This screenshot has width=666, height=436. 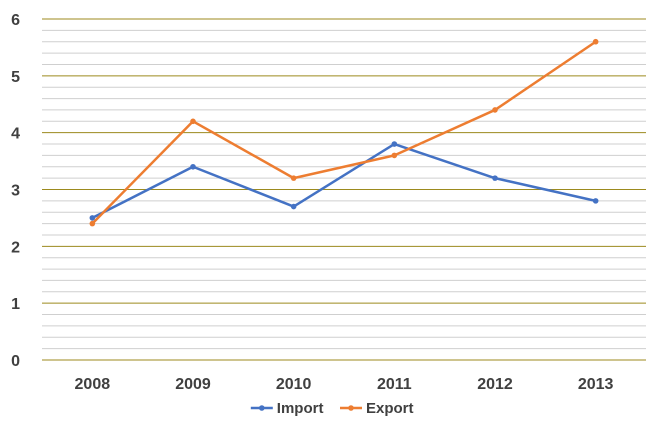 What do you see at coordinates (394, 384) in the screenshot?
I see `x-tick-label: 2011` at bounding box center [394, 384].